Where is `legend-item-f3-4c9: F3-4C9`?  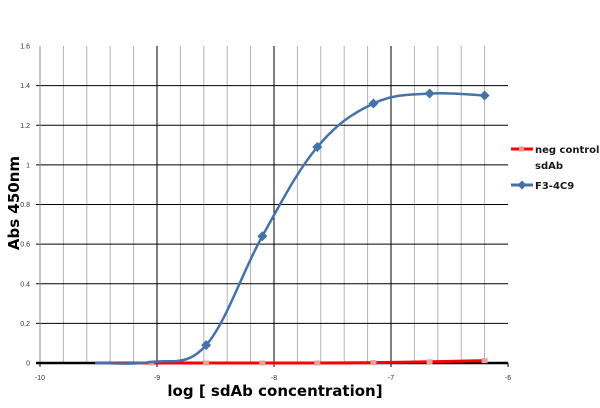
legend-item-f3-4c9: F3-4C9 is located at coordinates (542, 186).